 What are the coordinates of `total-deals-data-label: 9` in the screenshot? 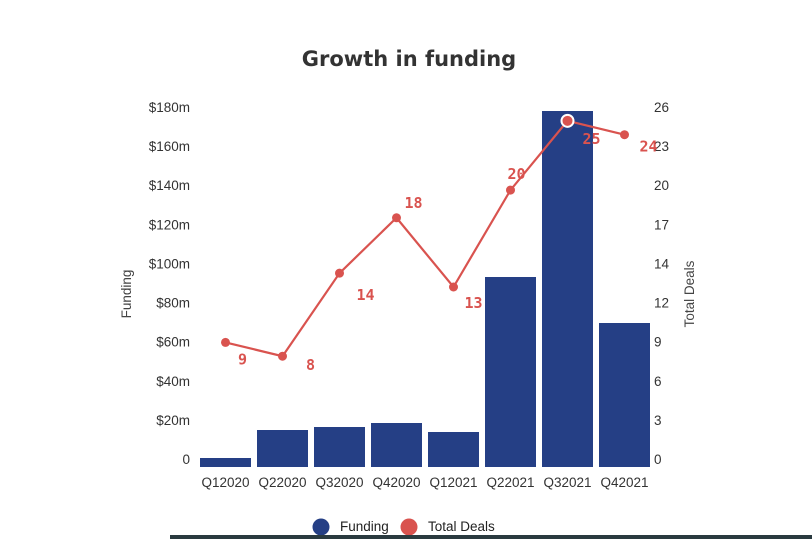 It's located at (242, 359).